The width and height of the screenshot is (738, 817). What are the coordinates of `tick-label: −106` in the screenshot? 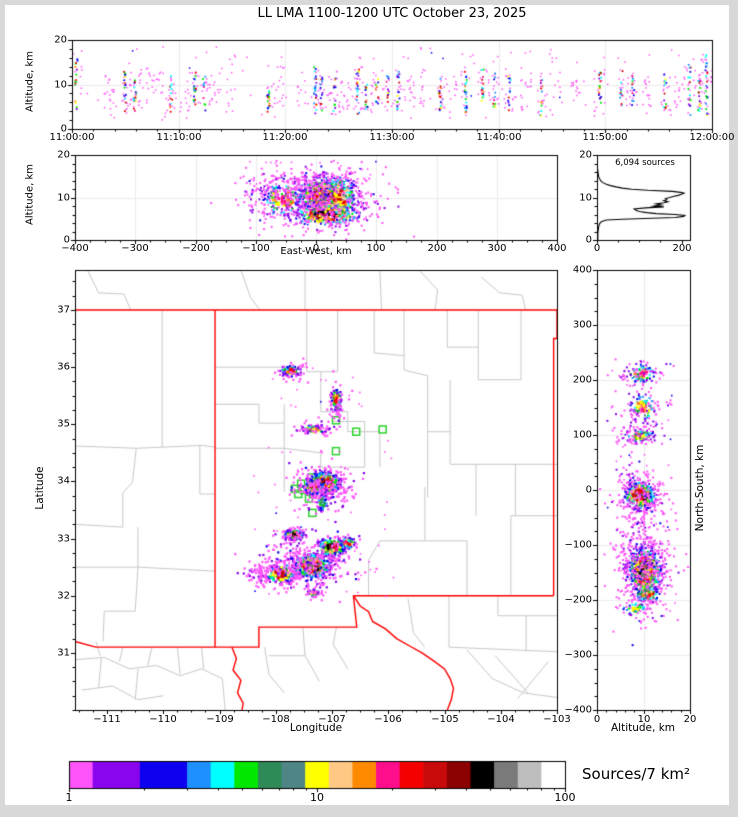 It's located at (388, 719).